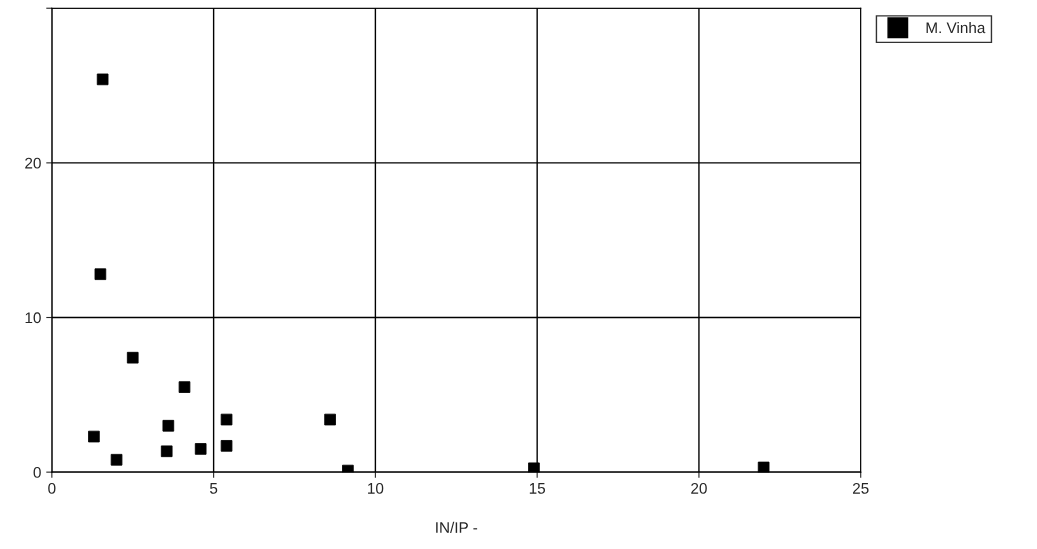 This screenshot has width=1037, height=549. What do you see at coordinates (457, 527) in the screenshot?
I see `x-axis-title: IN/IP -` at bounding box center [457, 527].